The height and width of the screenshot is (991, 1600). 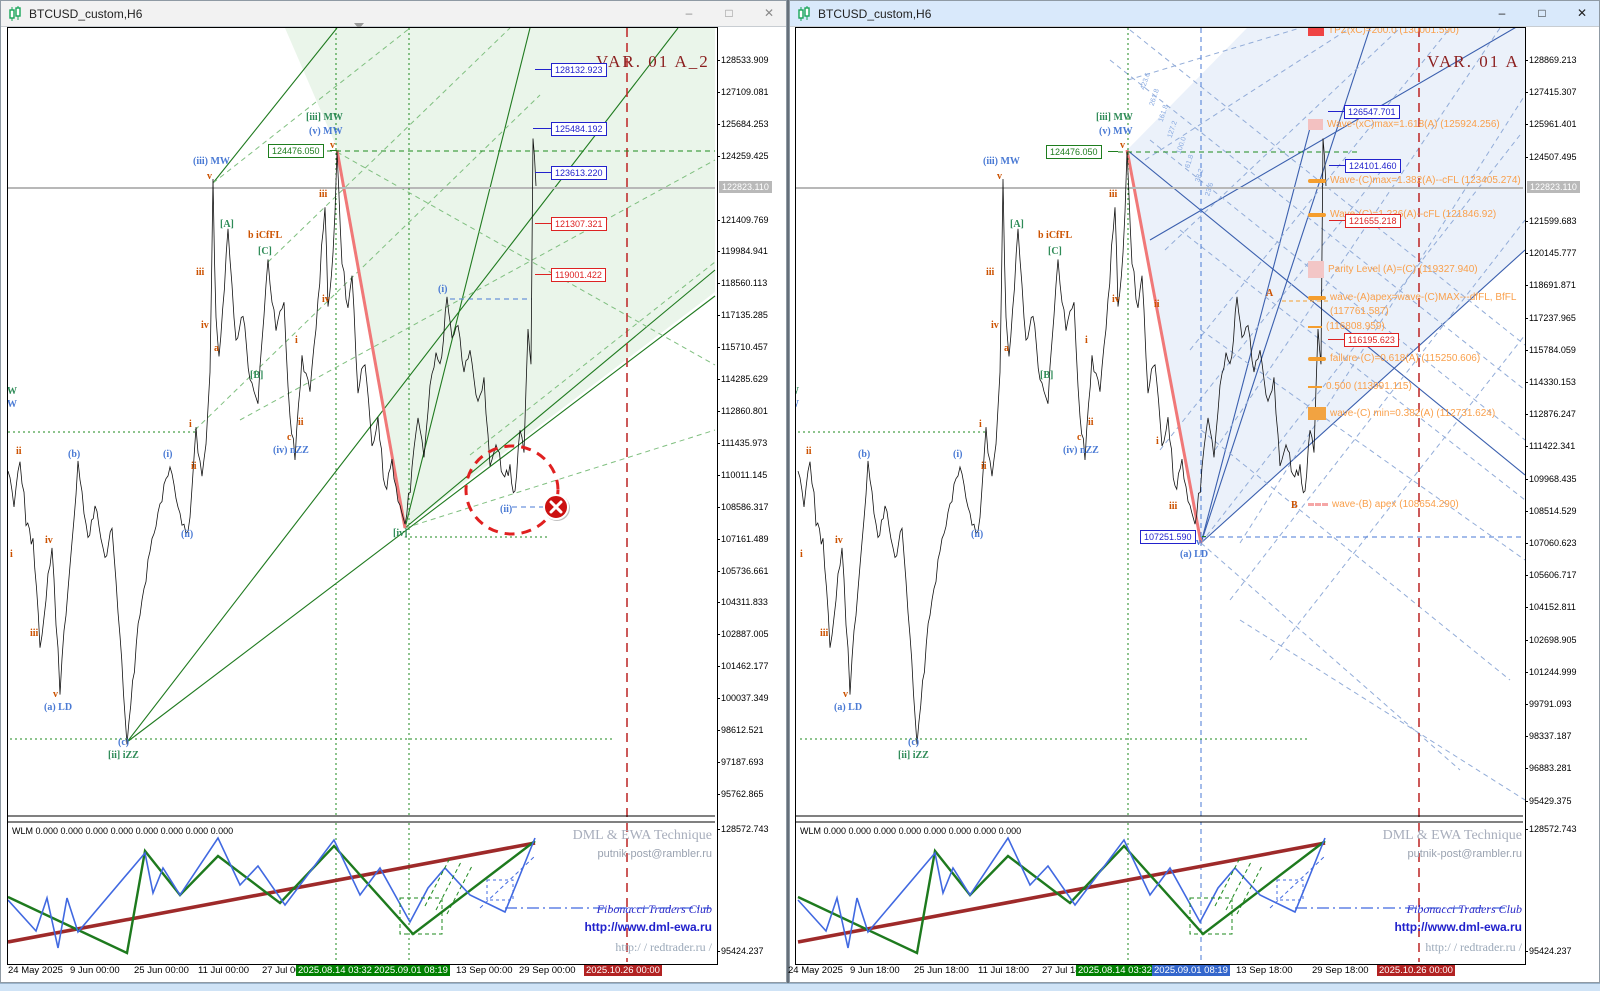 What do you see at coordinates (1264, 970) in the screenshot?
I see `time-axis-label: 13 Sep 18:00` at bounding box center [1264, 970].